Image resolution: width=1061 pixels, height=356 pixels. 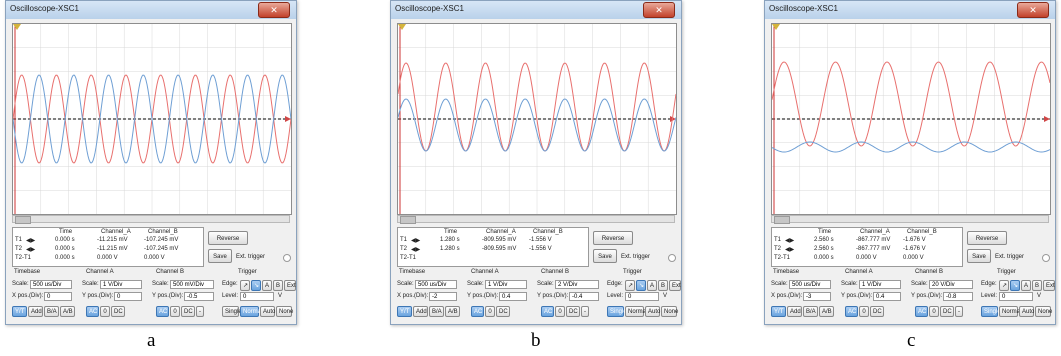 What do you see at coordinates (958, 296) in the screenshot?
I see `chb-ypos-field: -0.8` at bounding box center [958, 296].